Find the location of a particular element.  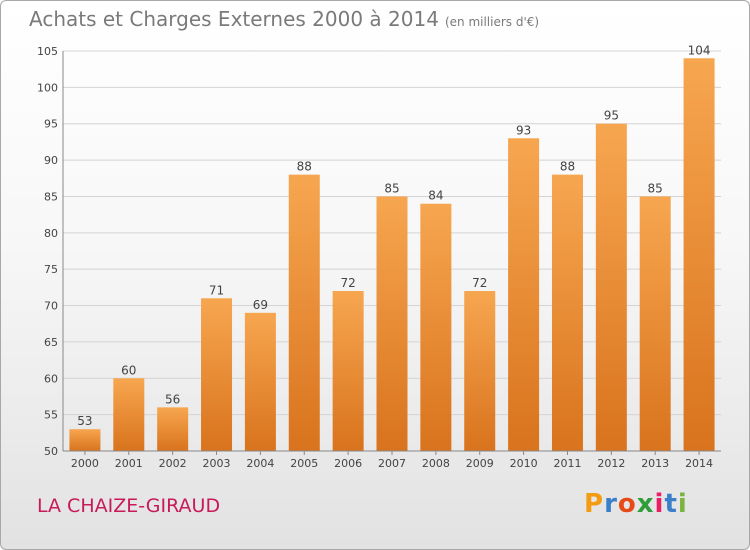

bar-2003 is located at coordinates (217, 374).